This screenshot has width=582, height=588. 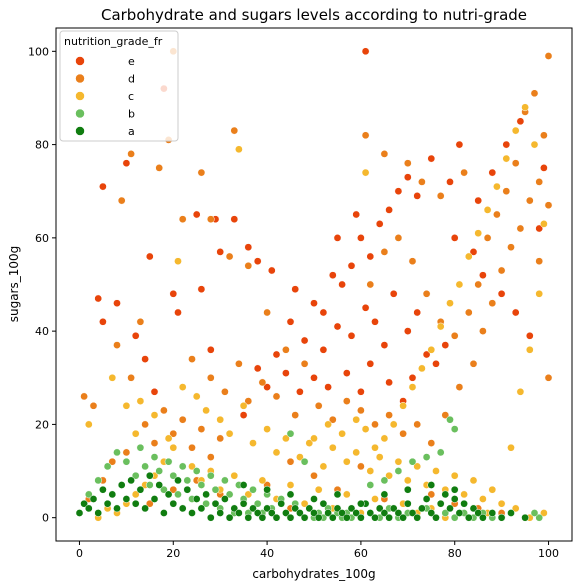 What do you see at coordinates (42, 331) in the screenshot?
I see `y-tick-label-40: 40` at bounding box center [42, 331].